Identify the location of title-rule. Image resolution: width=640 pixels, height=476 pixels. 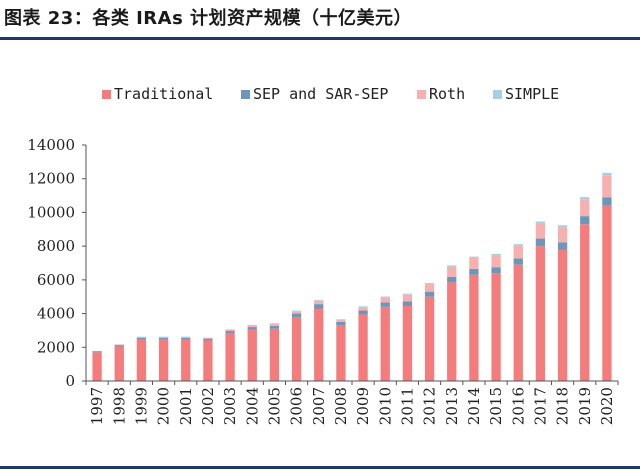
(320, 38).